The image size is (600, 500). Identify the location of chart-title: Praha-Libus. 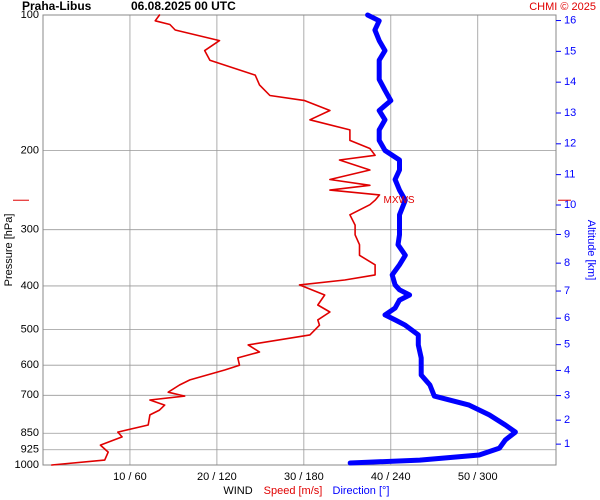
(57, 6).